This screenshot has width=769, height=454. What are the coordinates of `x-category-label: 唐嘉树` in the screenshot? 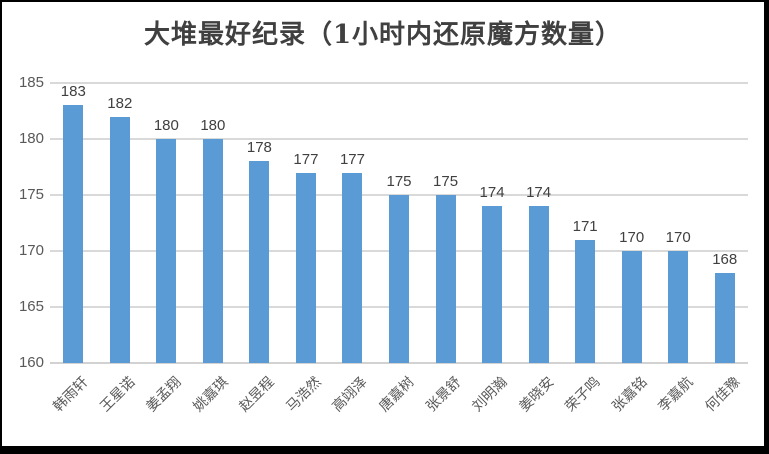 It's located at (397, 395).